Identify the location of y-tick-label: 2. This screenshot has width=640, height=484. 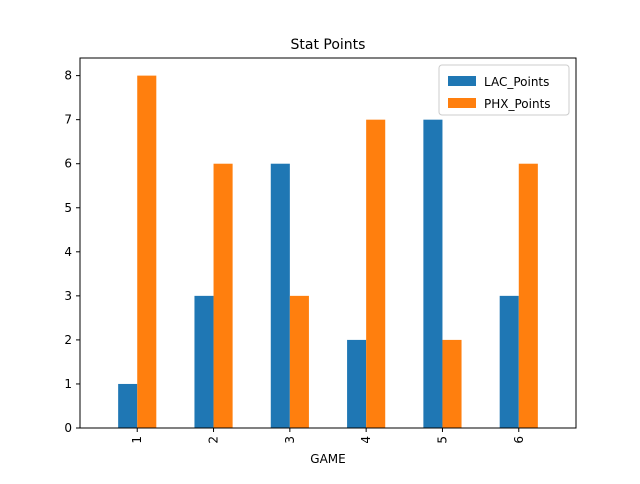
(68, 340).